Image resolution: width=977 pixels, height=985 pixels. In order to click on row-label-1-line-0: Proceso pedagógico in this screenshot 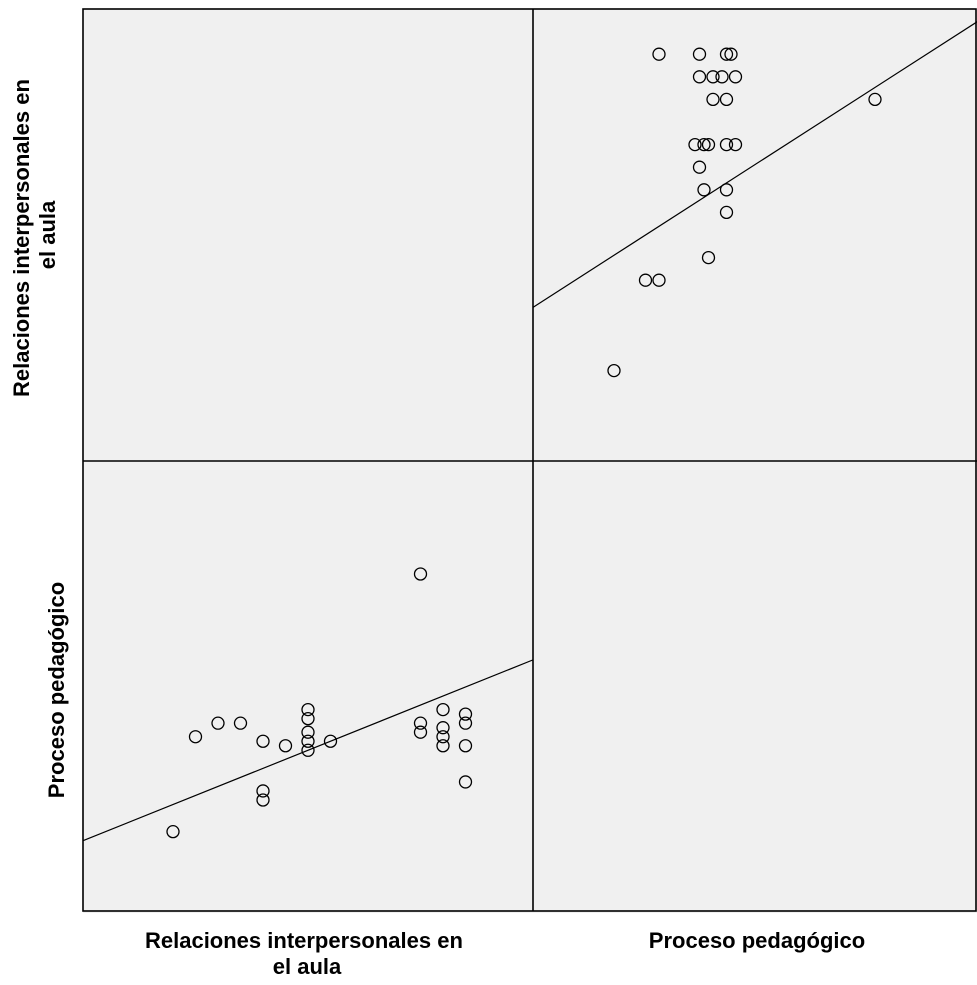, I will do `click(56, 690)`.